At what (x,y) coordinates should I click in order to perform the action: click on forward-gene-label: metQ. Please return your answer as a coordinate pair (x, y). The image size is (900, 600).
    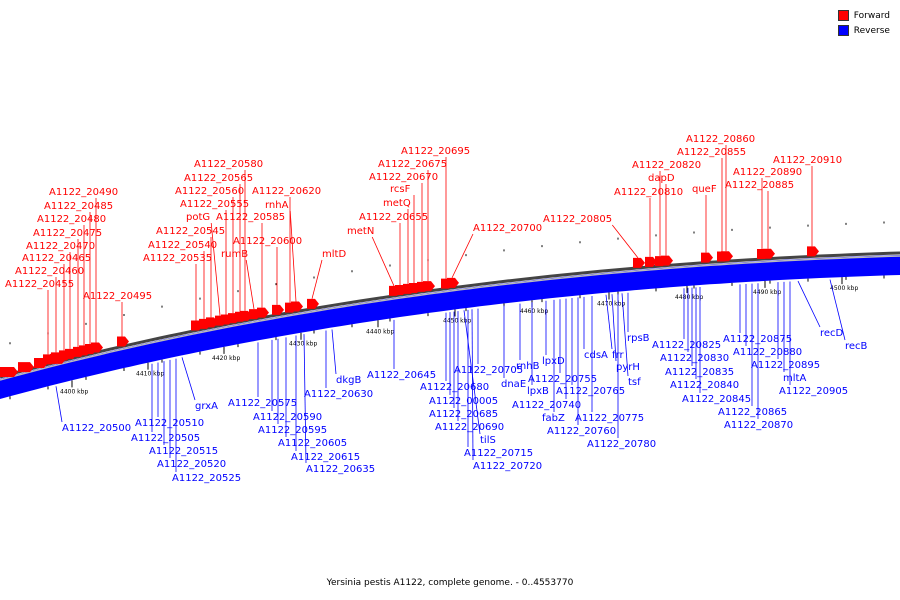
    Looking at the image, I should click on (397, 203).